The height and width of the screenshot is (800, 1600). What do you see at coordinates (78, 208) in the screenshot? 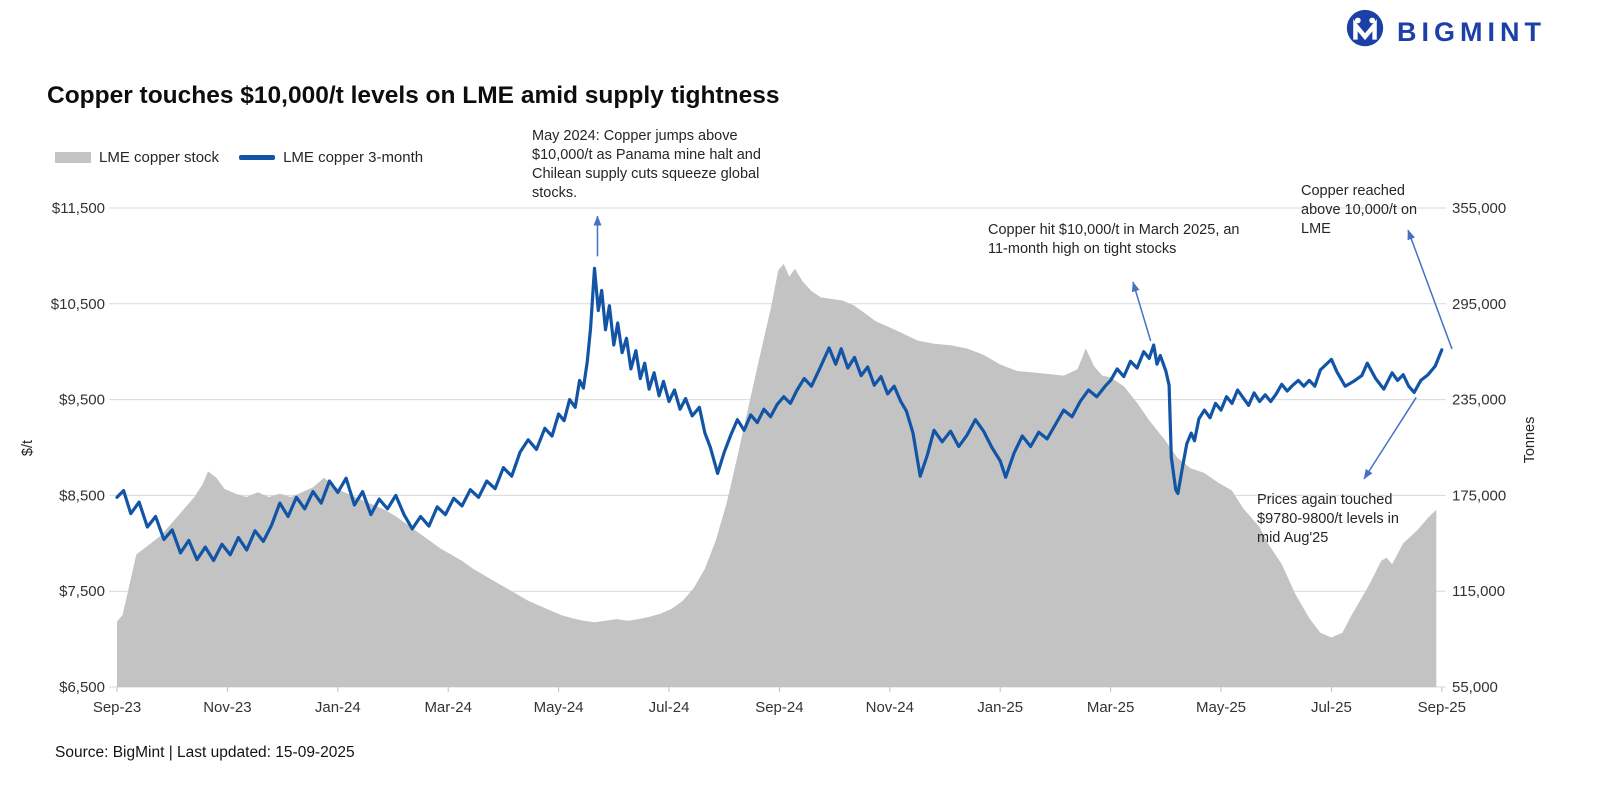
I see `left-axis-tick-label: $11,500` at bounding box center [78, 208].